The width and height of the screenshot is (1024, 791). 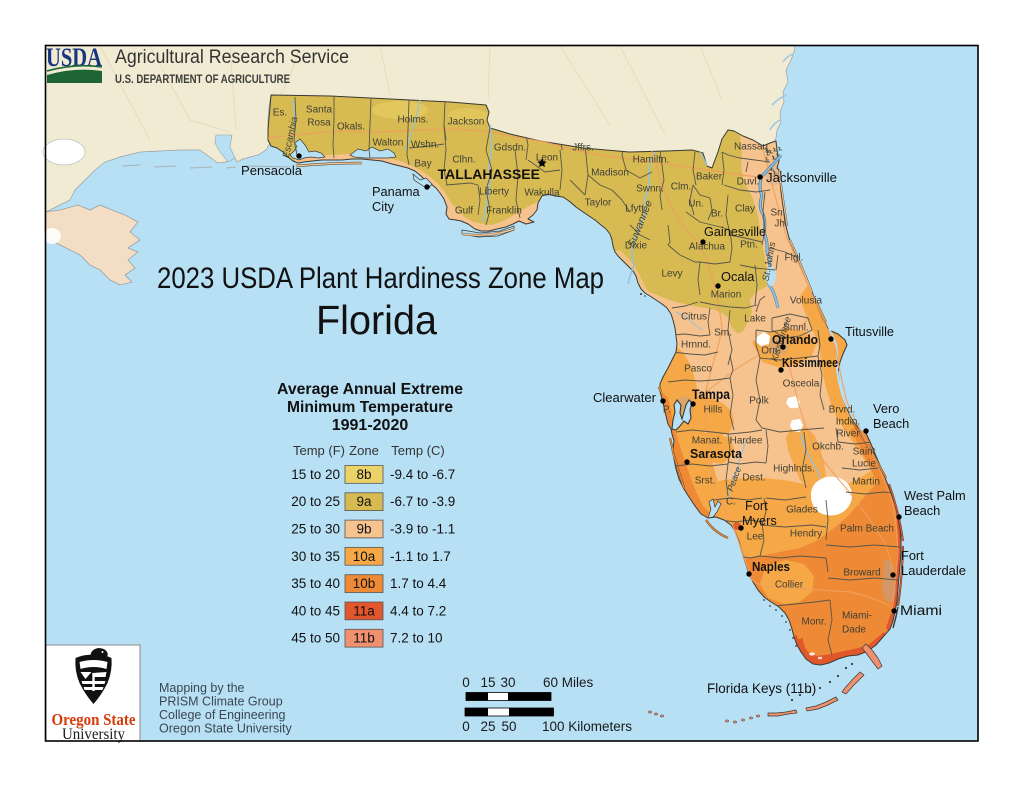 What do you see at coordinates (487, 682) in the screenshot?
I see `svg-text: 15` at bounding box center [487, 682].